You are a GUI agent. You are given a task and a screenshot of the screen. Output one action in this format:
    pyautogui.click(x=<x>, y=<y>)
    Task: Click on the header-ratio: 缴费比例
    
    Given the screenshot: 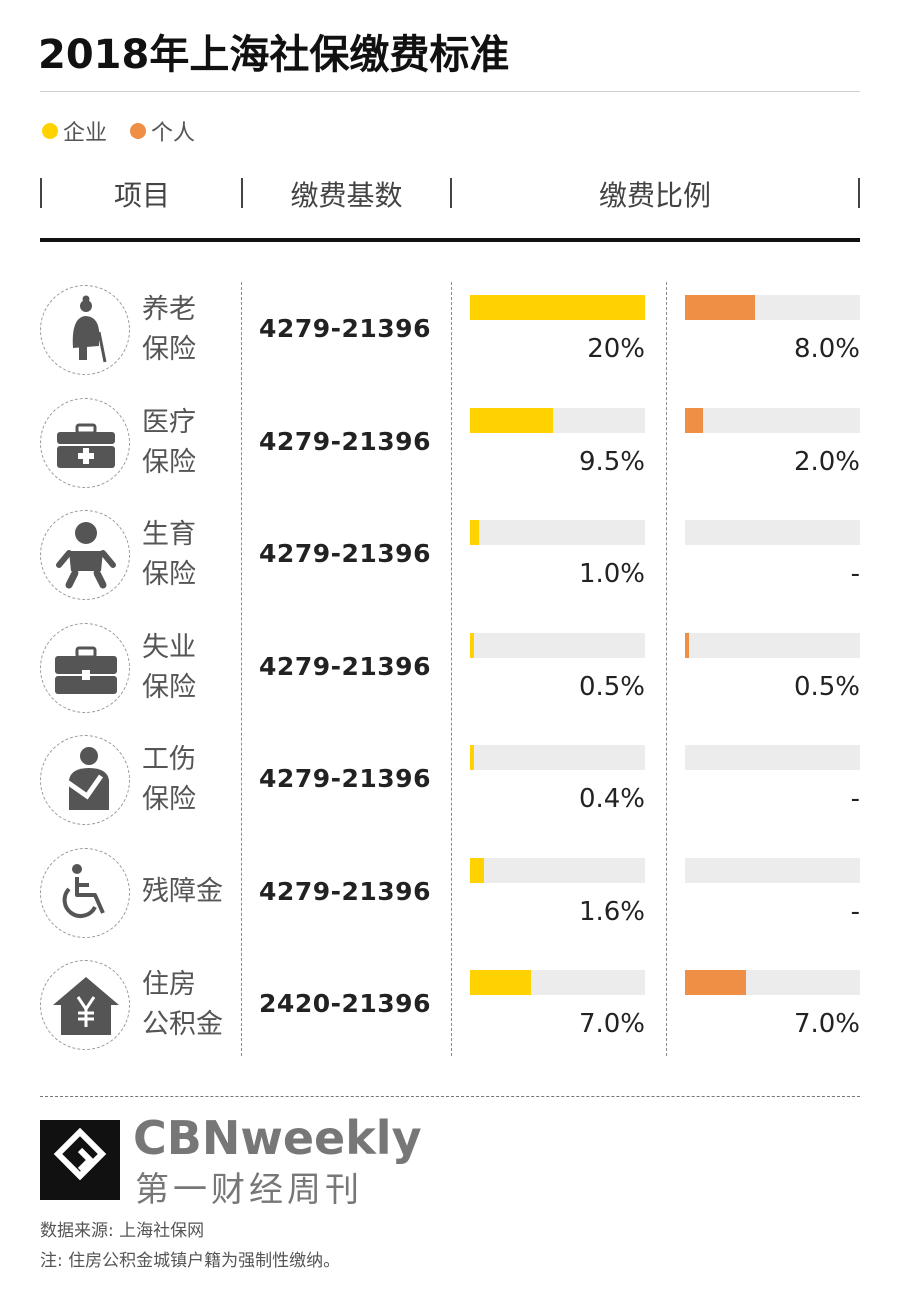 What is the action you would take?
    pyautogui.click(x=654, y=195)
    